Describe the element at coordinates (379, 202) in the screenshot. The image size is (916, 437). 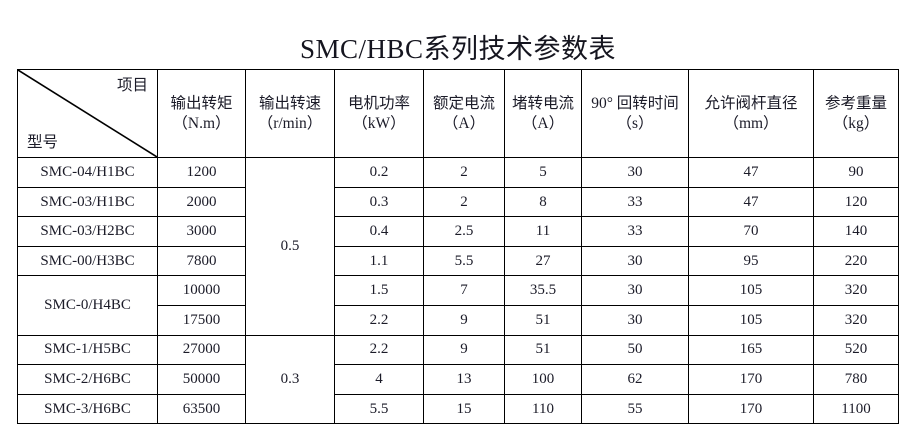
I see `cell-power: 0.3` at that location.